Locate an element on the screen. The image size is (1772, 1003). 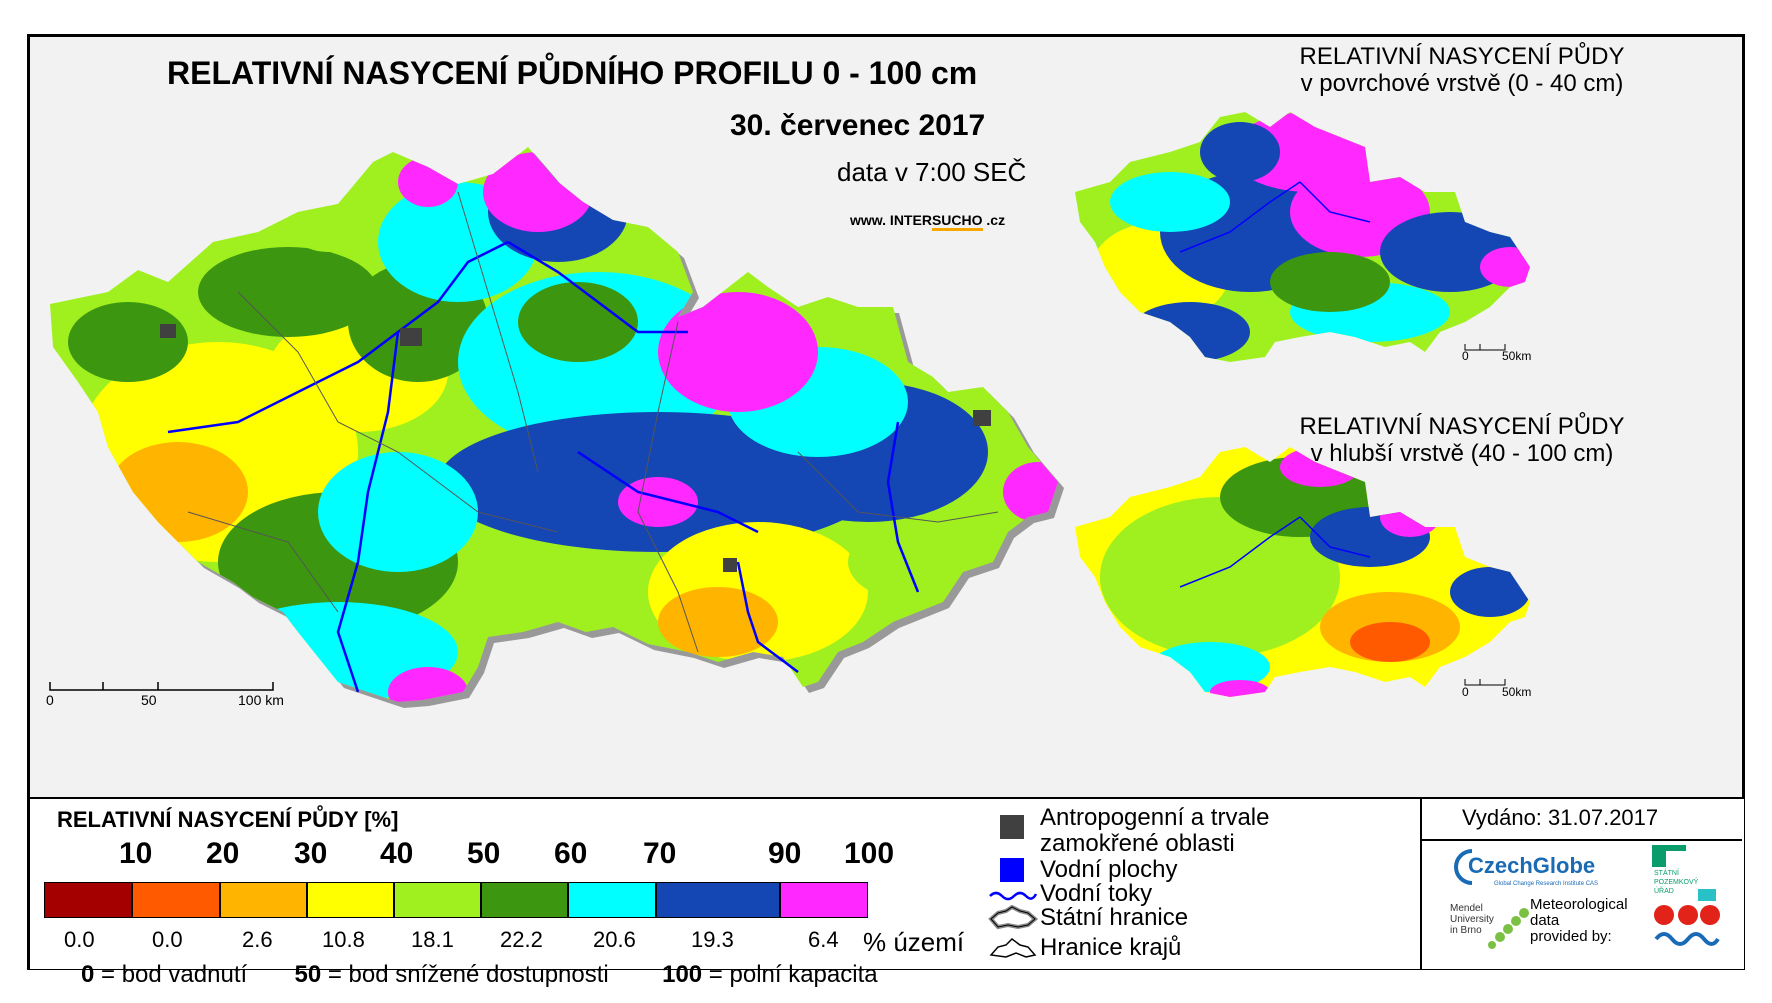
main-scale-label-50: 50 is located at coordinates (149, 700).